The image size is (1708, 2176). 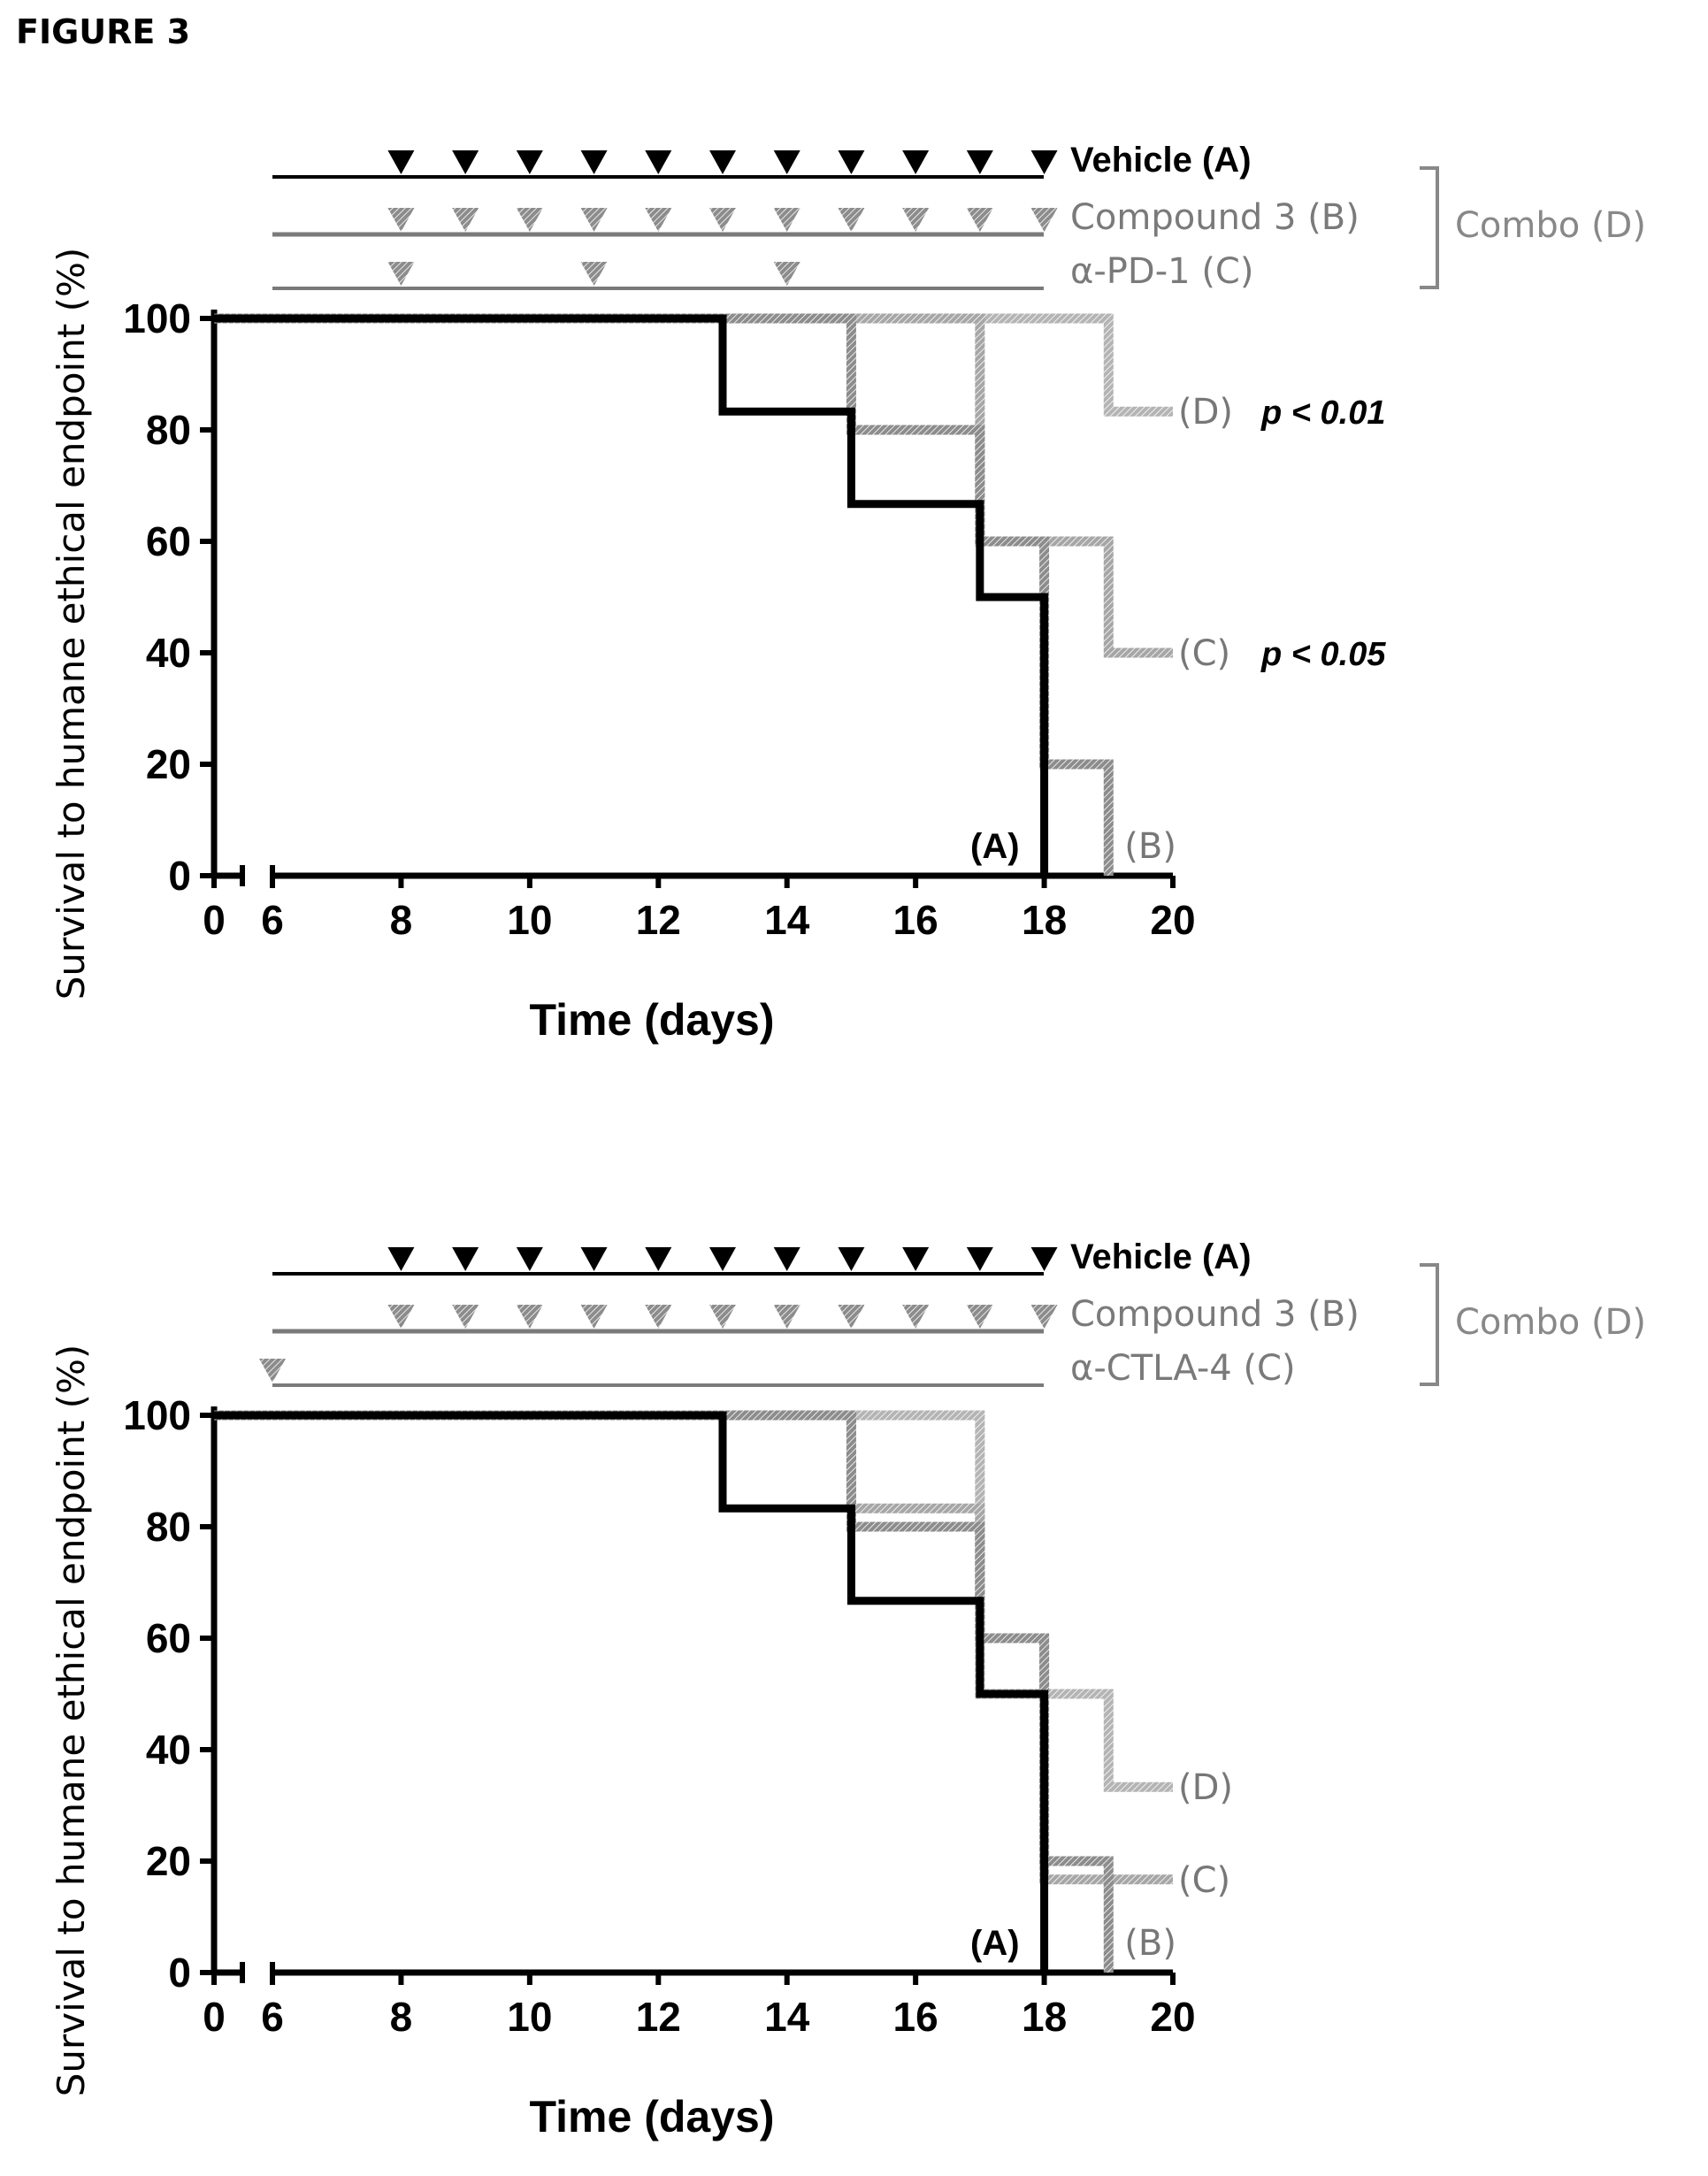 What do you see at coordinates (168, 430) in the screenshot?
I see `y-tick-label: 80` at bounding box center [168, 430].